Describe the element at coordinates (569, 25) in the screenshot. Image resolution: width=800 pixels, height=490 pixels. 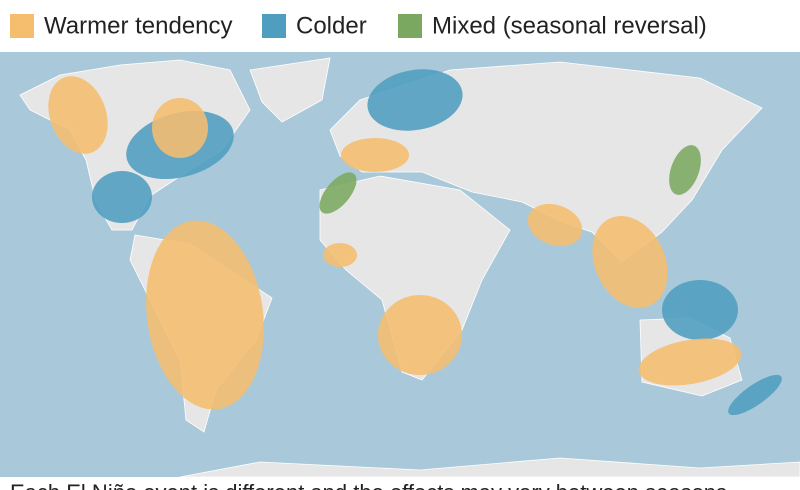
I see `legend-label: Mixed (seasonal reversal)` at that location.